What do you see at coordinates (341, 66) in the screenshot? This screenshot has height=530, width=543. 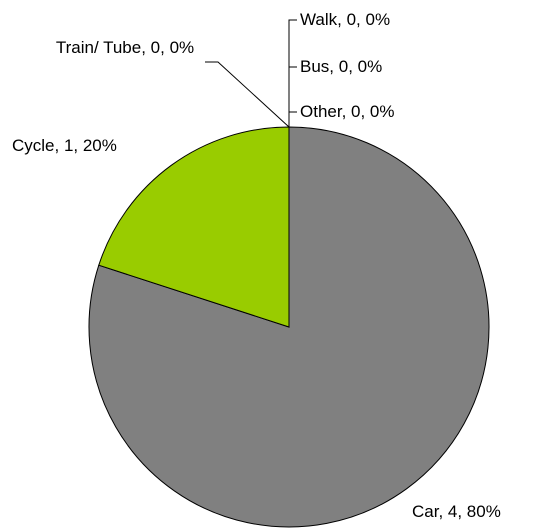 I see `data-label: Bus, 0, 0%` at bounding box center [341, 66].